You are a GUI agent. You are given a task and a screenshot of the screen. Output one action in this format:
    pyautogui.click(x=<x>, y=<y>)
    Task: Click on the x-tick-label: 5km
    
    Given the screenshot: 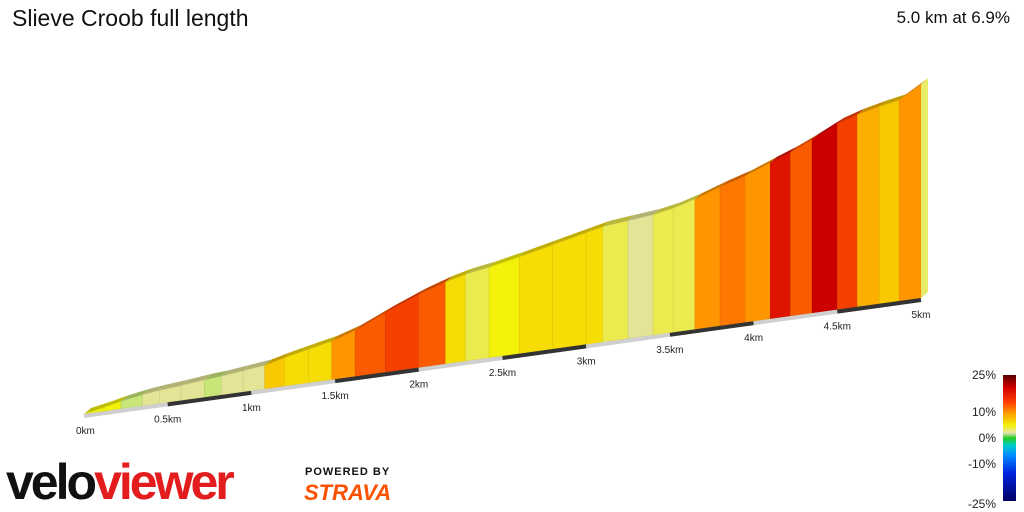 What is the action you would take?
    pyautogui.click(x=921, y=315)
    